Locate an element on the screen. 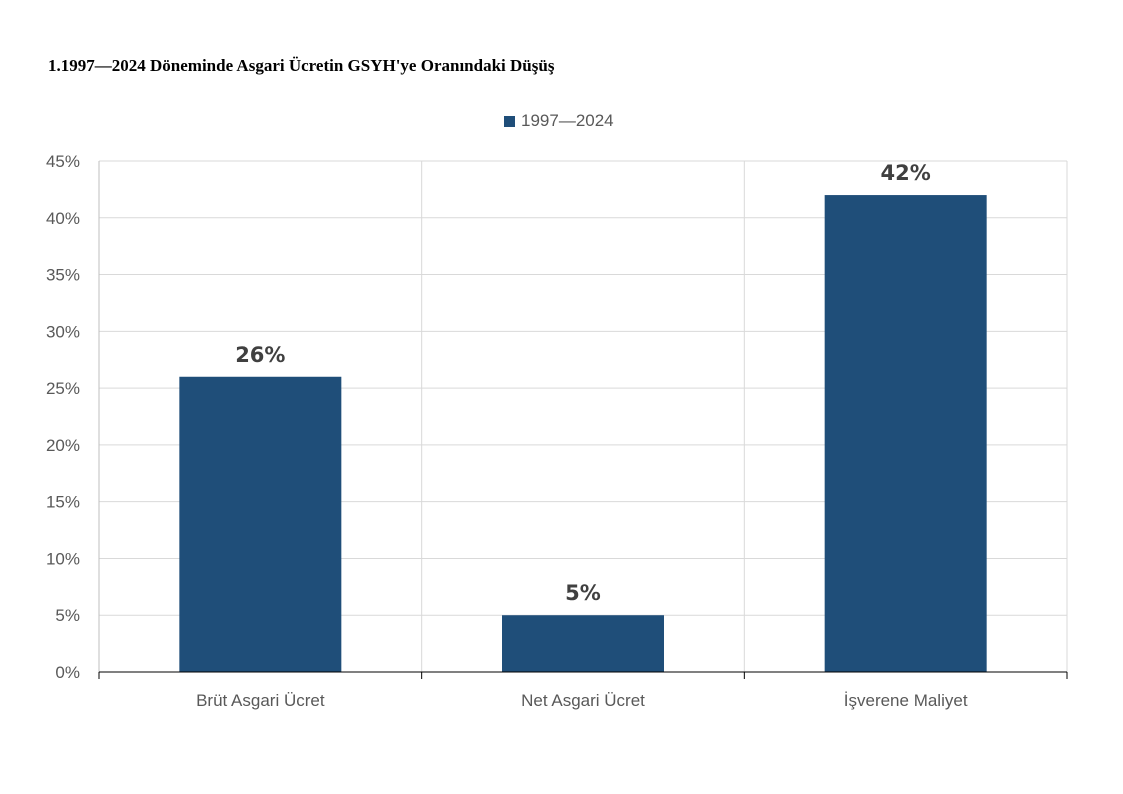 This screenshot has height=794, width=1123. y-tick-label: 10% is located at coordinates (63, 558).